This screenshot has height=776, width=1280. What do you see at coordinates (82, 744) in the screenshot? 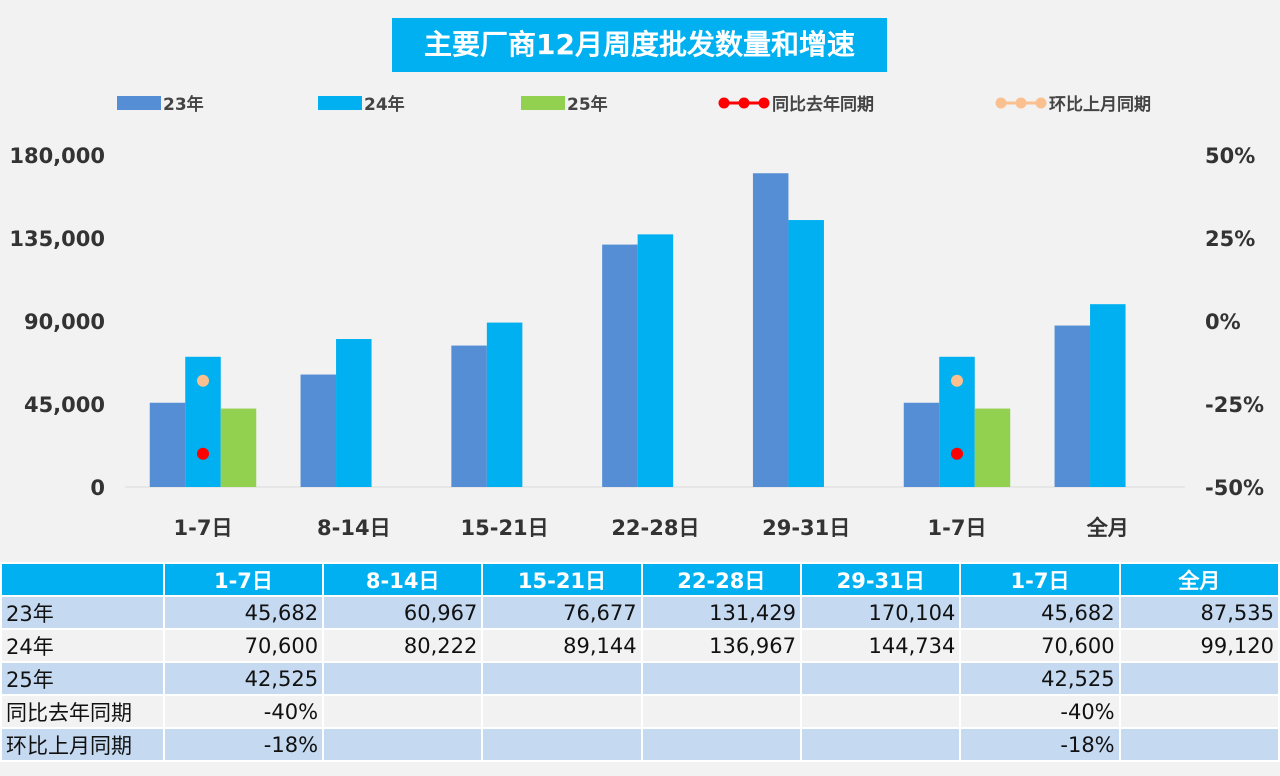
I see `row-label: 环比上月同期` at bounding box center [82, 744].